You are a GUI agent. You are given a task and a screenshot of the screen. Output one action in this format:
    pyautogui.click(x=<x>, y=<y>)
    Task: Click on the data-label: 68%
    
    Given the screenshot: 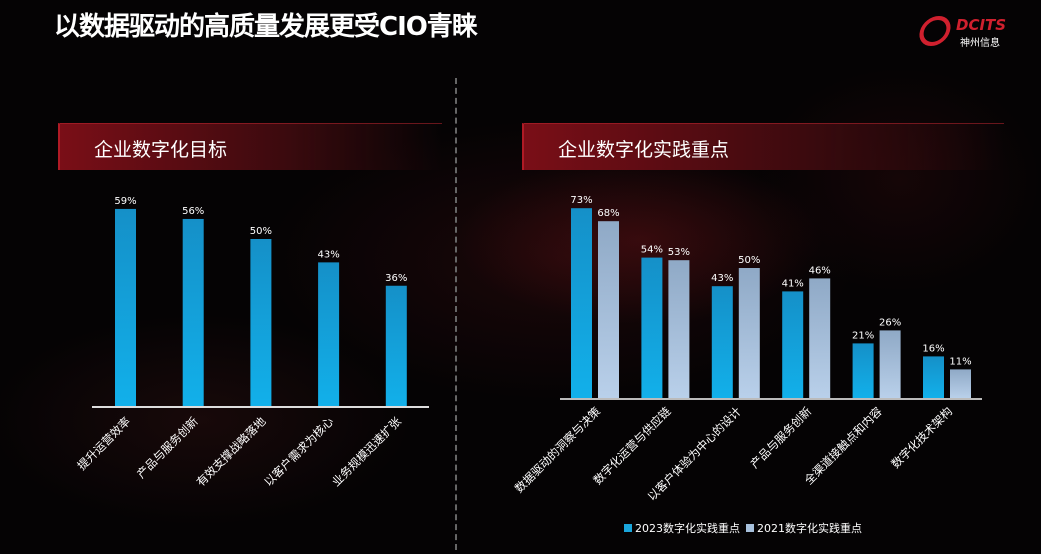 What is the action you would take?
    pyautogui.click(x=608, y=213)
    